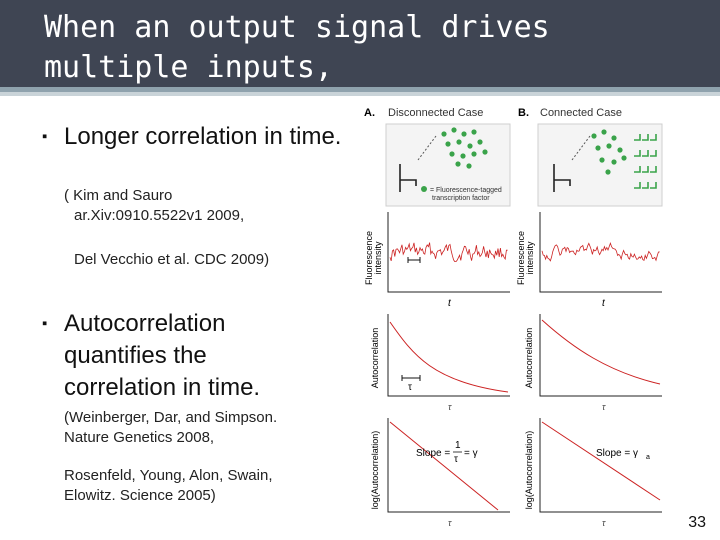 This screenshot has height=540, width=720. Describe the element at coordinates (139, 437) in the screenshot. I see `reference-weinberger-2: Nature Genetics 2008,` at that location.